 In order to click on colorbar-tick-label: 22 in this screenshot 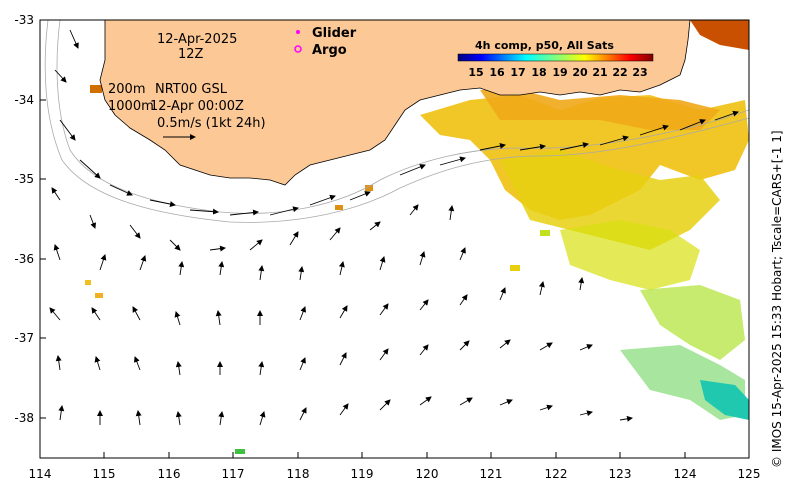, I will do `click(619, 72)`.